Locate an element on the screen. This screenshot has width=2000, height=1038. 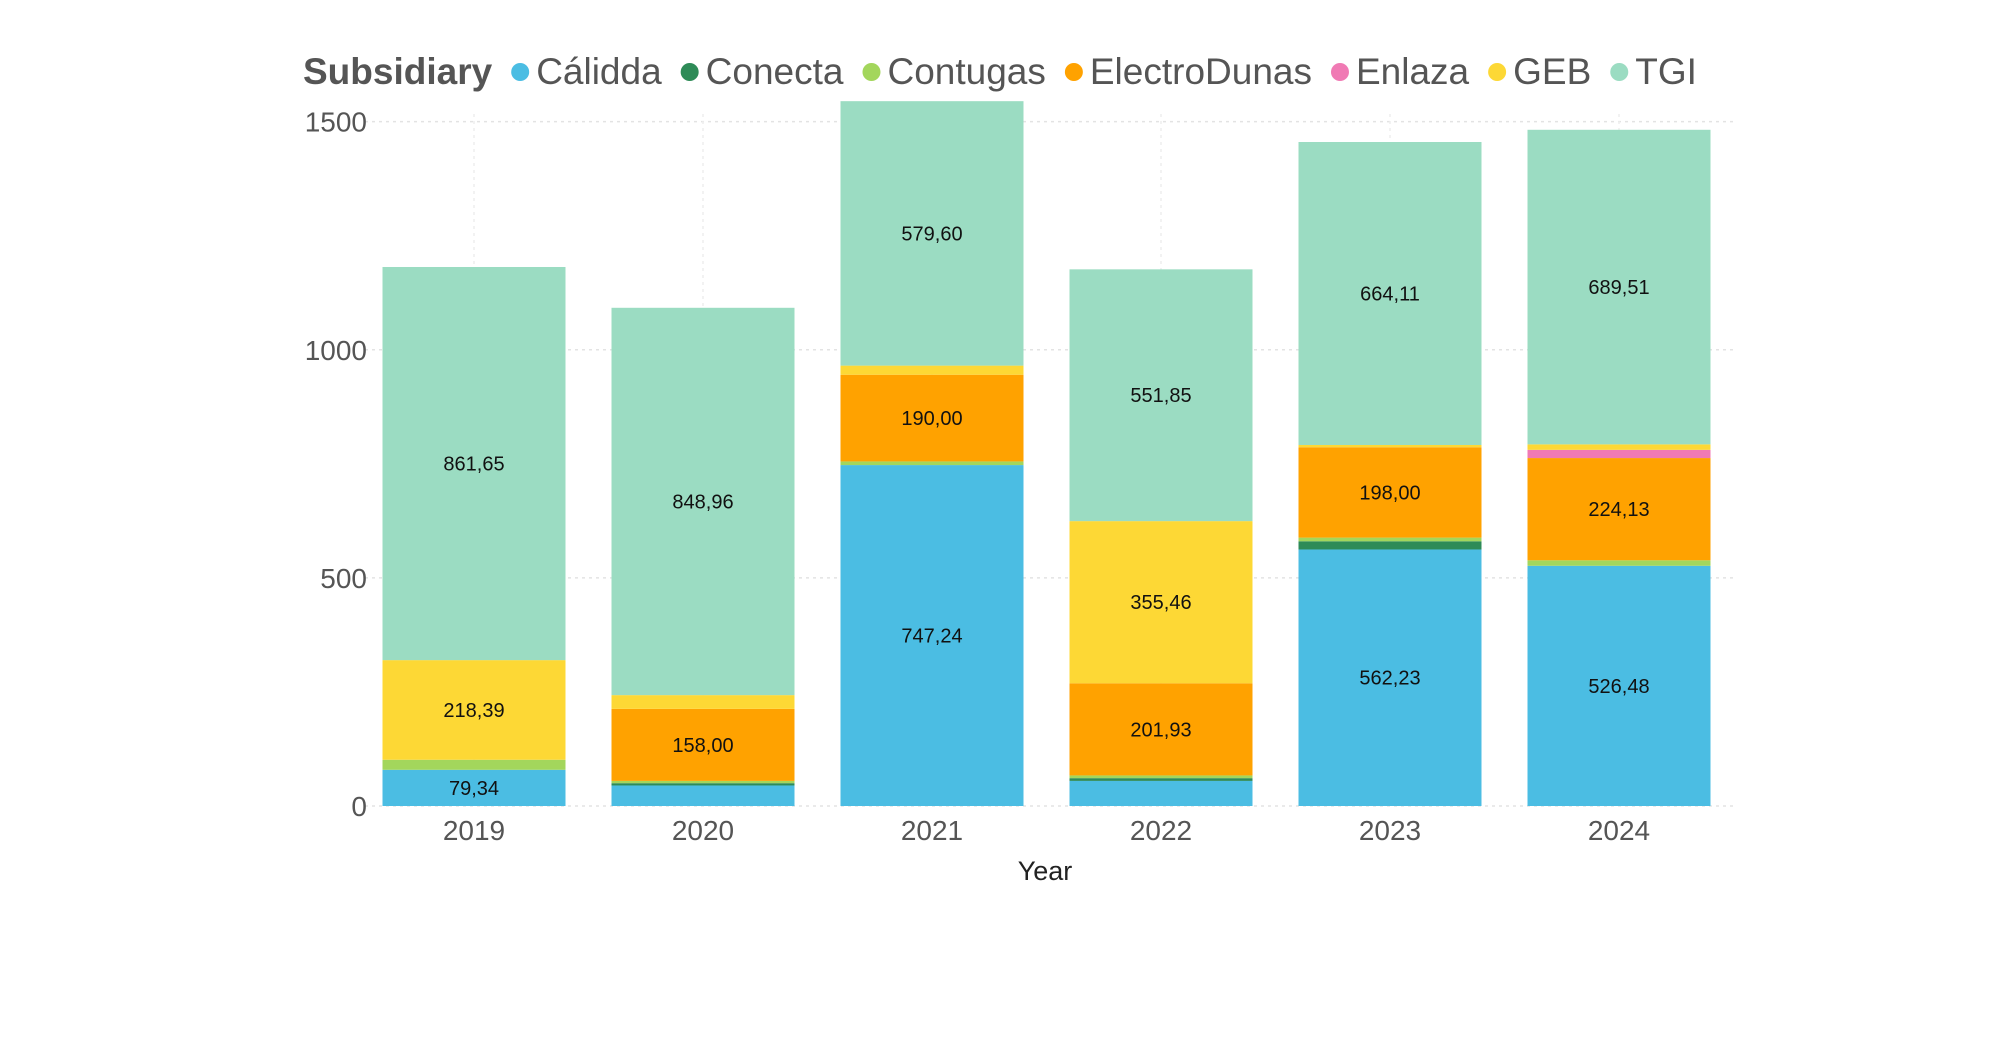
x-tick-label: 2023 is located at coordinates (1390, 830).